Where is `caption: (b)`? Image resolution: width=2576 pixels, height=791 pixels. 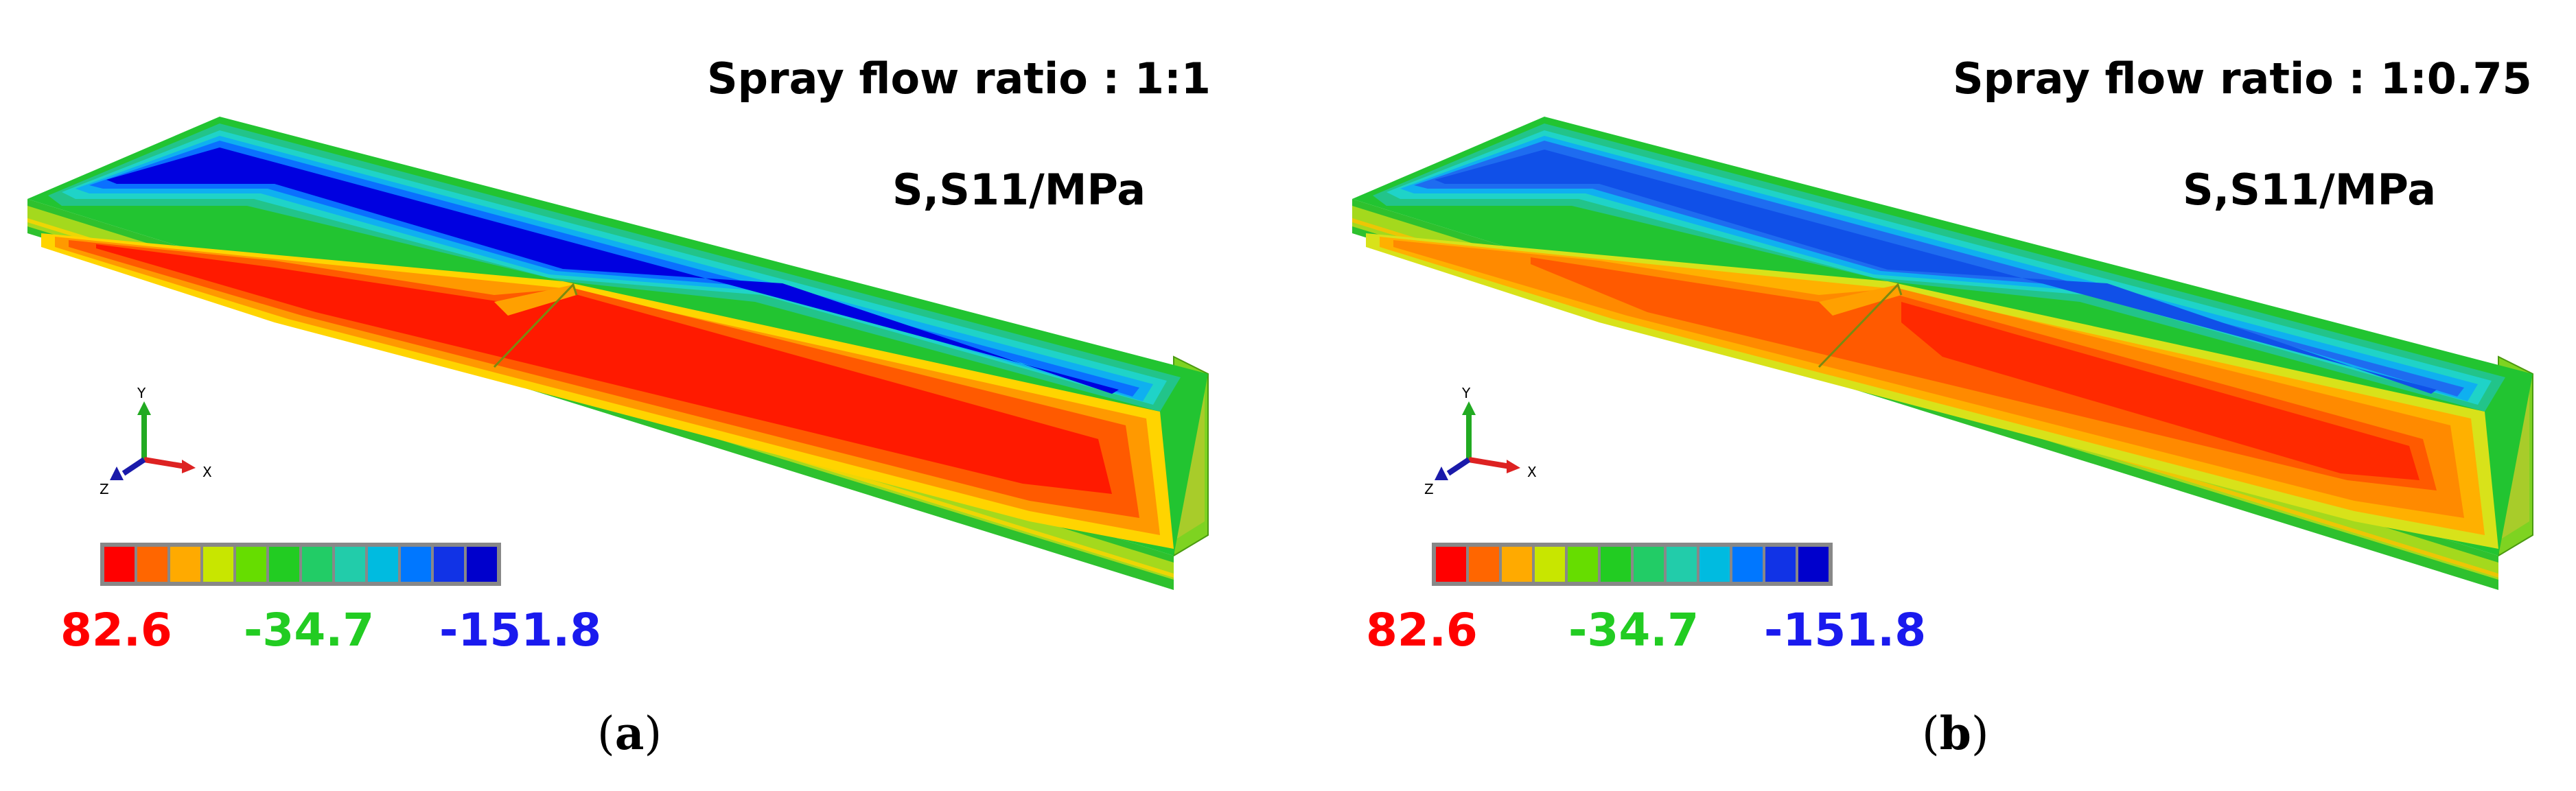
caption: (b) is located at coordinates (1955, 733).